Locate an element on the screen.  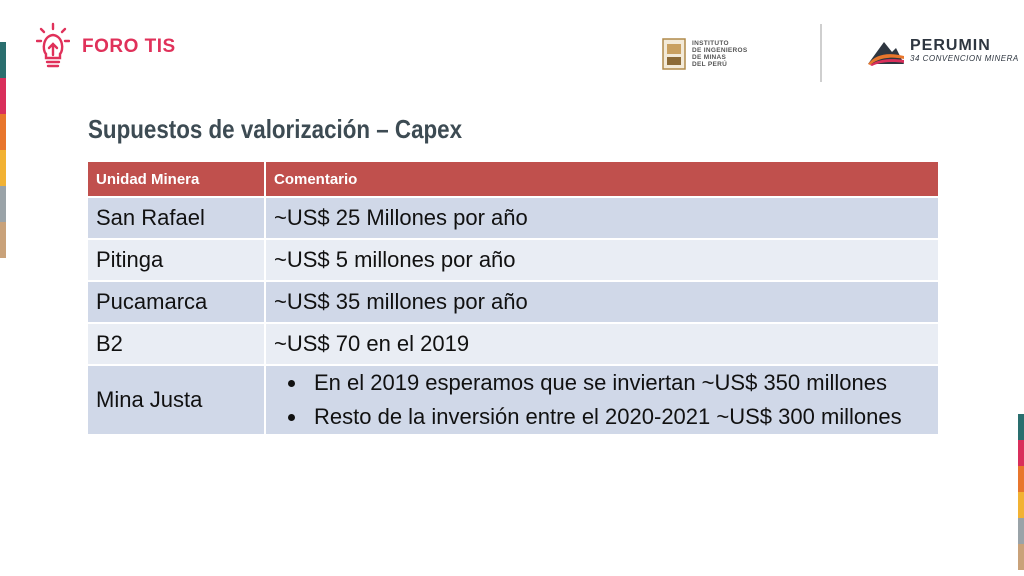
unit-cell: San Rafael is located at coordinates (176, 218).